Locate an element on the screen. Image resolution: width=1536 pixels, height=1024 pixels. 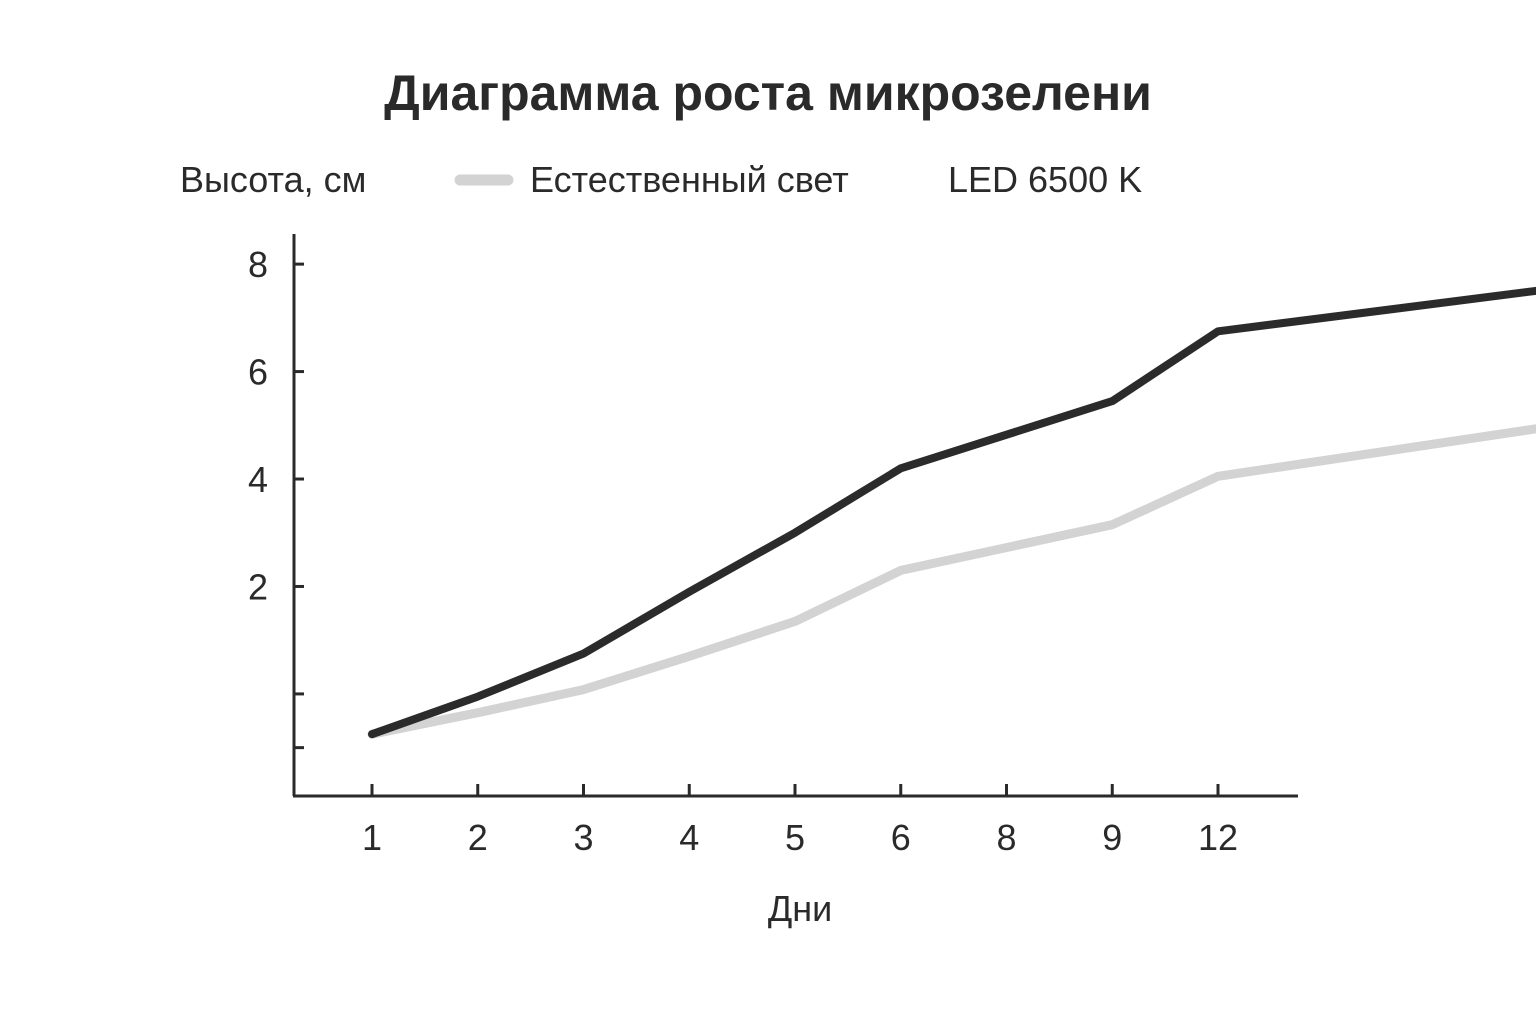
x-tick-label: 2 is located at coordinates (478, 837).